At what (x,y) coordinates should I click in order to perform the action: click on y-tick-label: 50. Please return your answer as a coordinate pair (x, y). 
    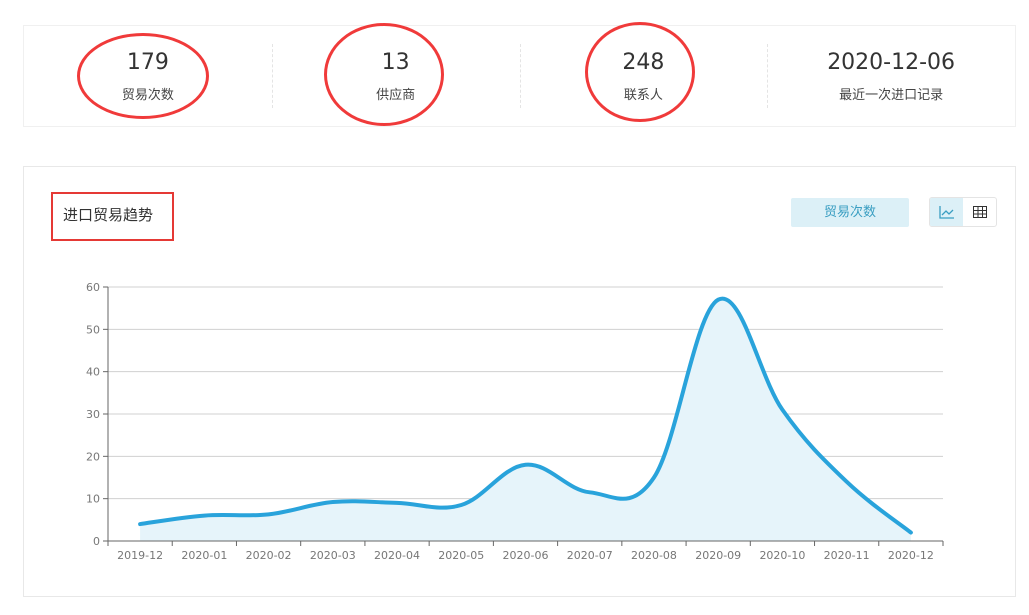
    Looking at the image, I should click on (93, 329).